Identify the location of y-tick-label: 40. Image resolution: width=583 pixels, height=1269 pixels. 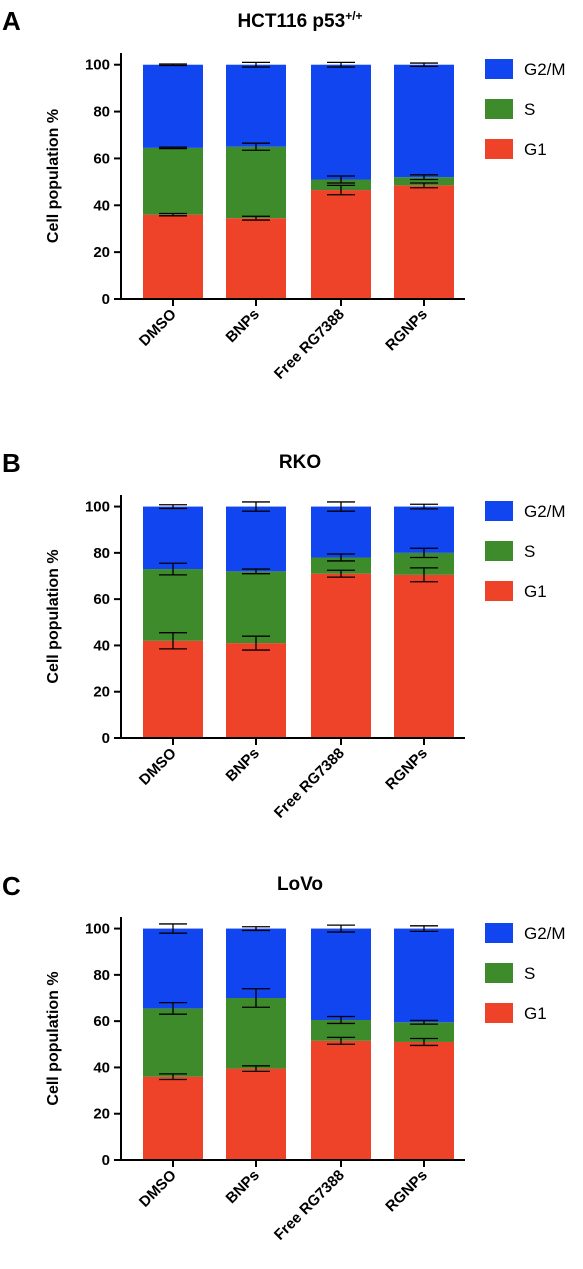
(101, 645).